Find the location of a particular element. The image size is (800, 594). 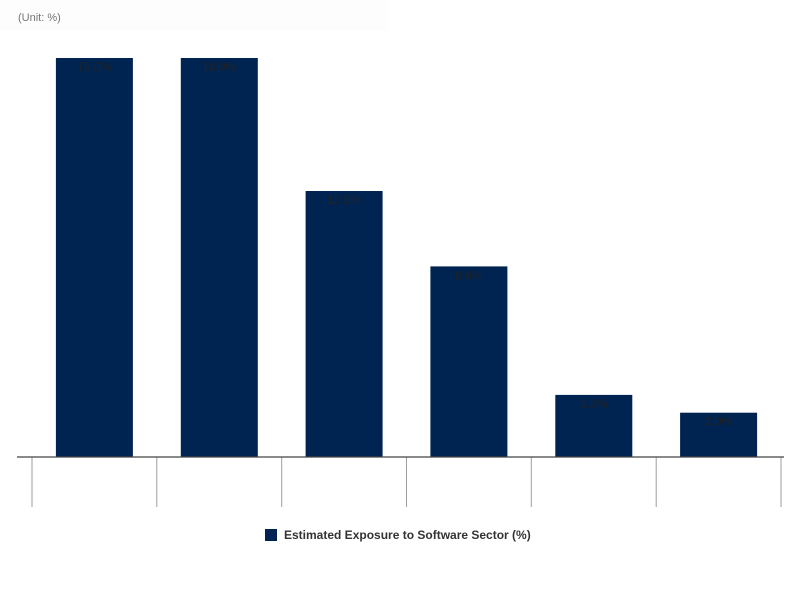

data-label-4: 8.6% is located at coordinates (469, 275).